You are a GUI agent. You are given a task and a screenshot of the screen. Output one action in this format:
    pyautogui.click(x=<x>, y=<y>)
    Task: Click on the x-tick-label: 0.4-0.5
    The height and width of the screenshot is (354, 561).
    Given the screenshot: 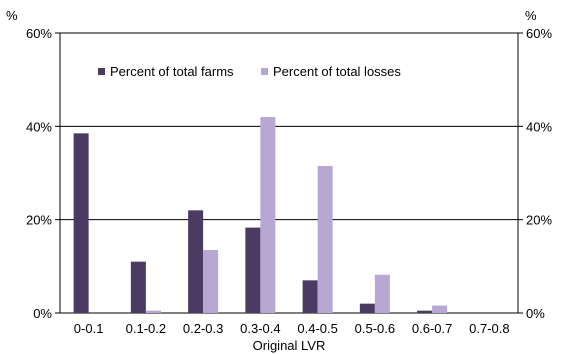 What is the action you would take?
    pyautogui.click(x=317, y=328)
    